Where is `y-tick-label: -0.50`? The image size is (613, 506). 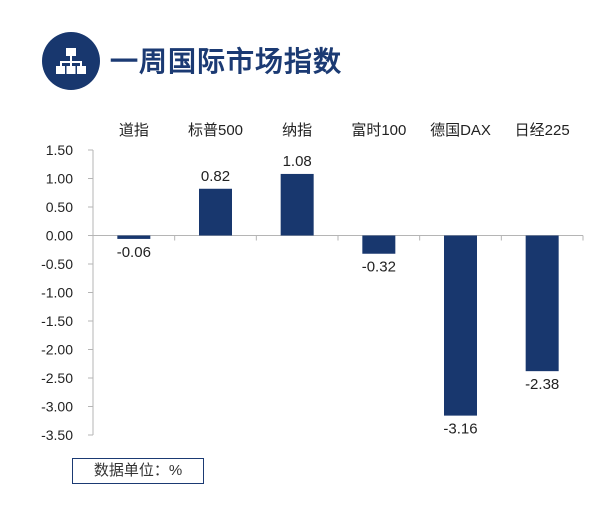 y-tick-label: -0.50 is located at coordinates (57, 264).